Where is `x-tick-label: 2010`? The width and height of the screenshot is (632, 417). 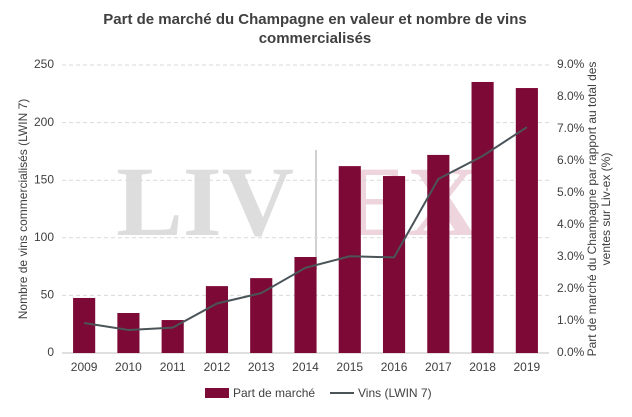
x-tick-label: 2010 is located at coordinates (128, 367).